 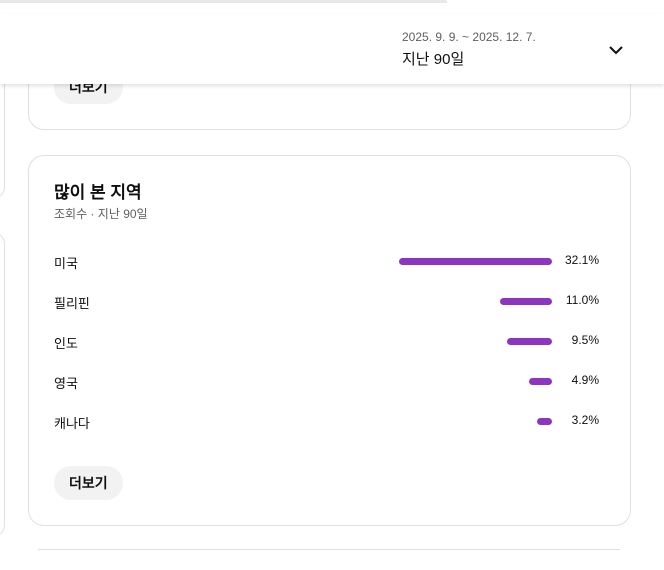 I want to click on top-strip, so click(x=223, y=1).